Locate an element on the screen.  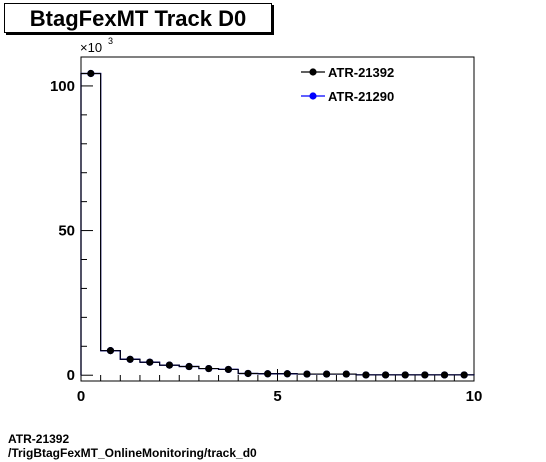
y-tick-label: 100 is located at coordinates (62, 86).